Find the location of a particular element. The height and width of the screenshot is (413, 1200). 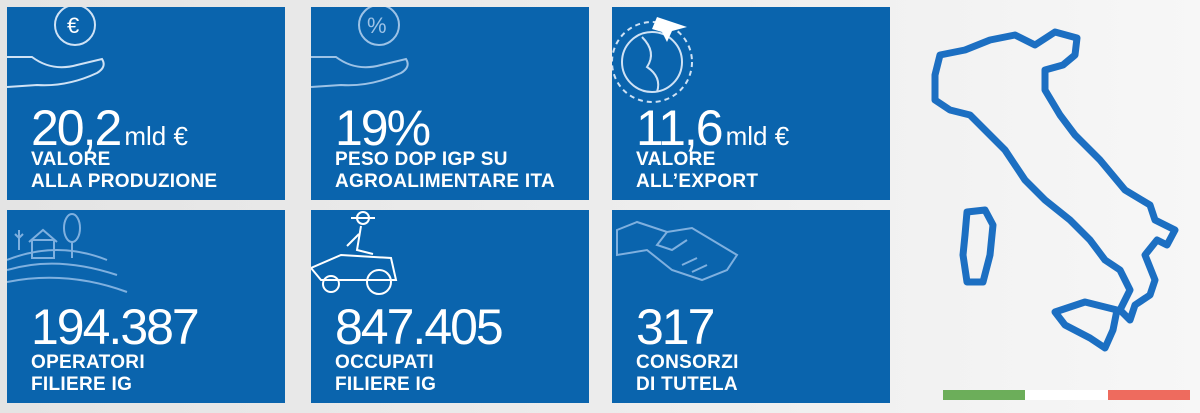

value: 19% is located at coordinates (383, 128).